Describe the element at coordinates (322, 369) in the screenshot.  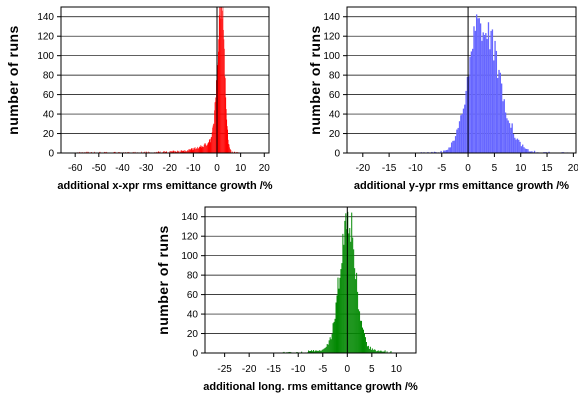
I see `xtick-label-l: -5` at that location.